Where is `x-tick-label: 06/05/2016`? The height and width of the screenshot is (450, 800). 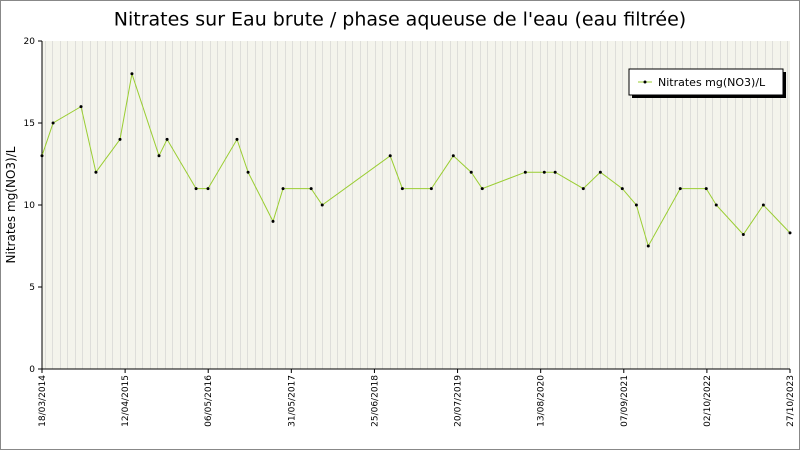
x-tick-label: 06/05/2016 is located at coordinates (209, 401).